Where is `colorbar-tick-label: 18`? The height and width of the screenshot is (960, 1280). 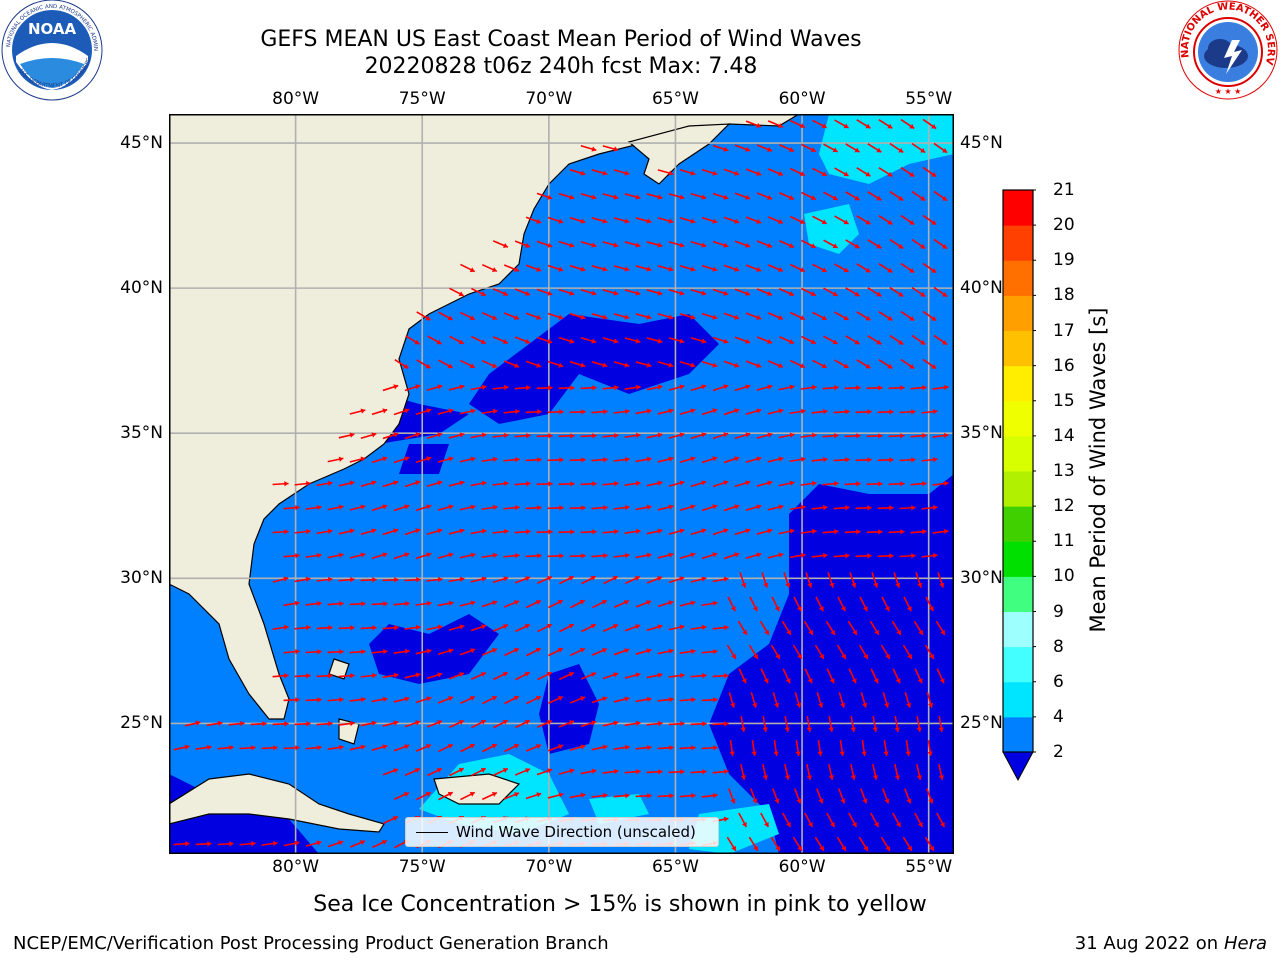 colorbar-tick-label: 18 is located at coordinates (1064, 295).